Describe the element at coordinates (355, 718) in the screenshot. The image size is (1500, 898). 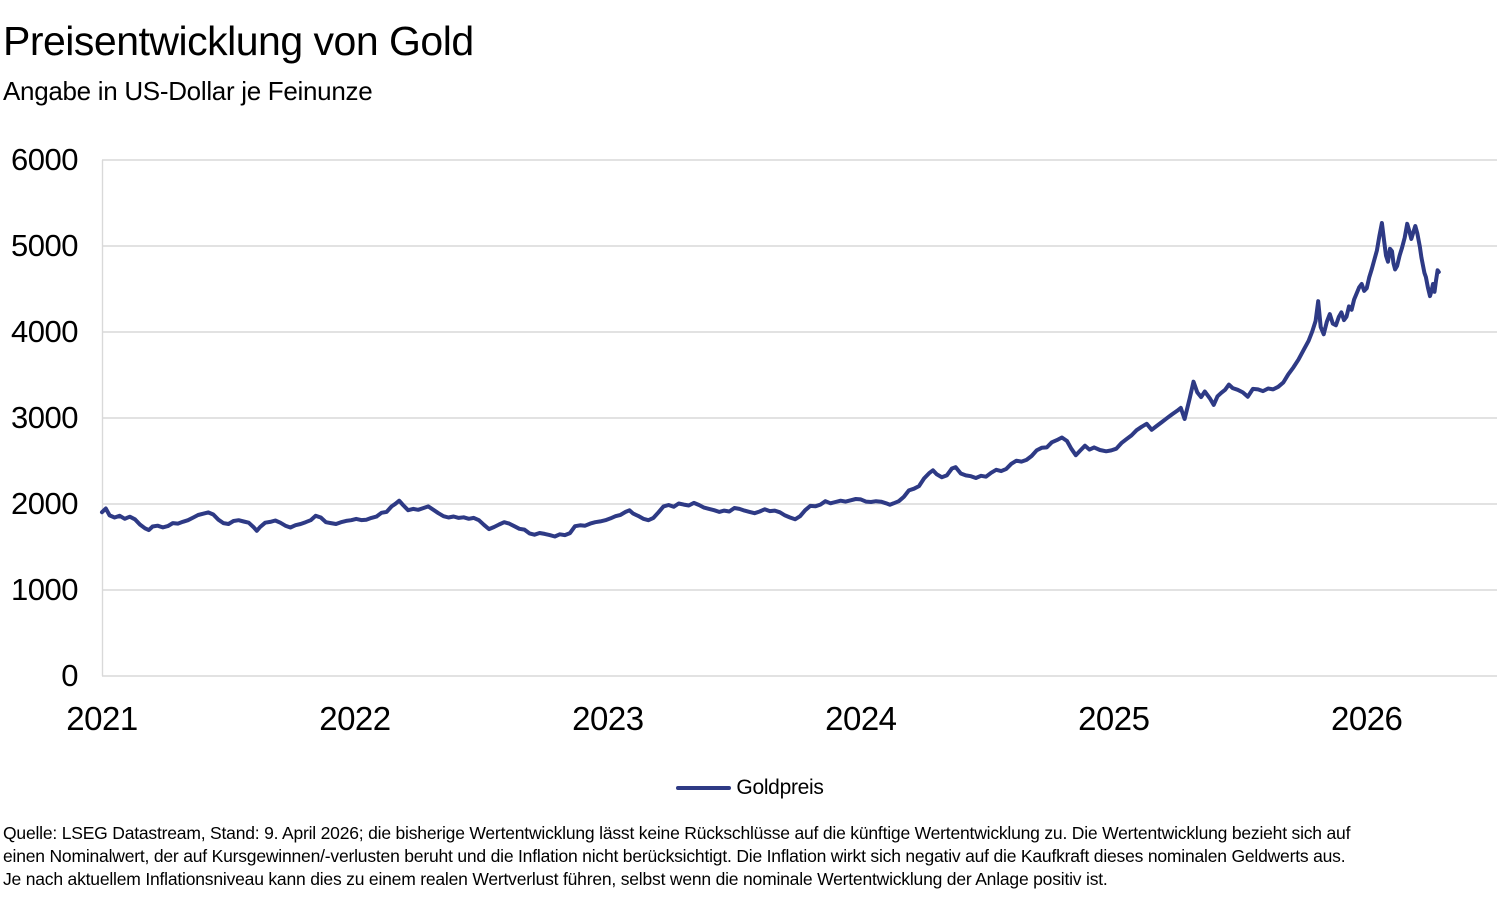
I see `x-tick-label: 2022` at that location.